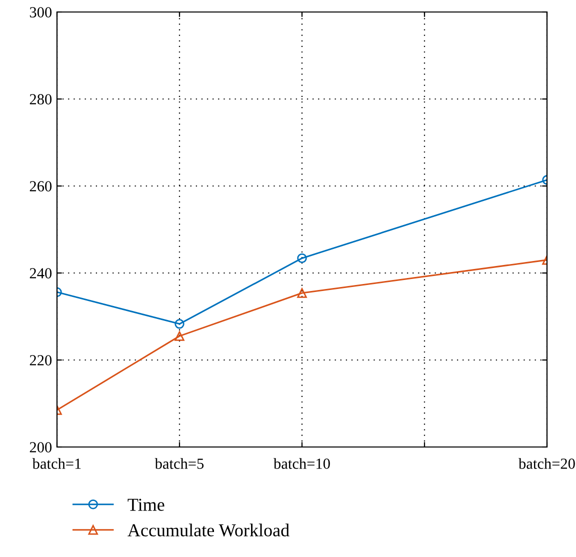  What do you see at coordinates (41, 99) in the screenshot?
I see `y-tick-label: 280` at bounding box center [41, 99].